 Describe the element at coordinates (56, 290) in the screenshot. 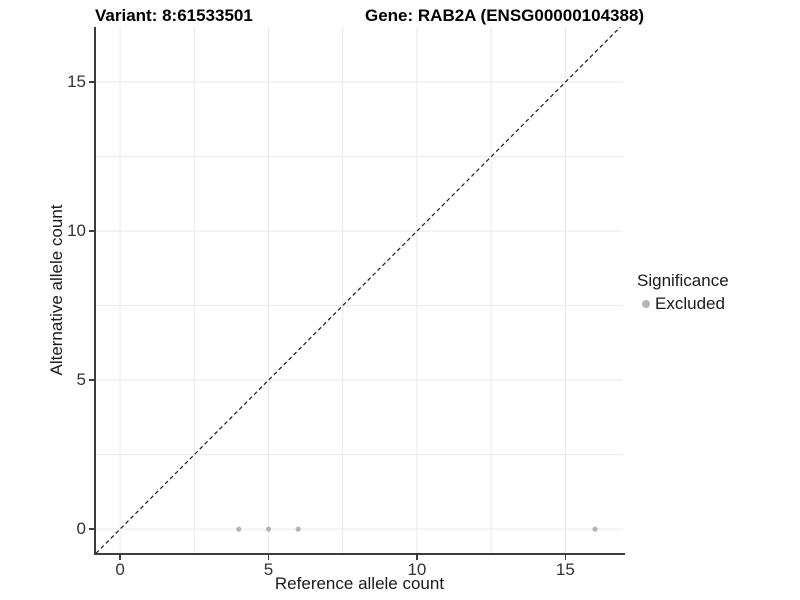

I see `y-axis-label: Alternative allele count` at that location.